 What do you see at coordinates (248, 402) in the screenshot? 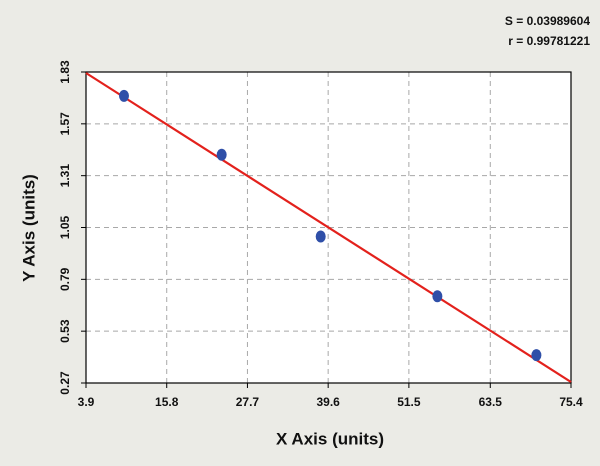
I see `x-tick-label: 27.7` at bounding box center [248, 402].